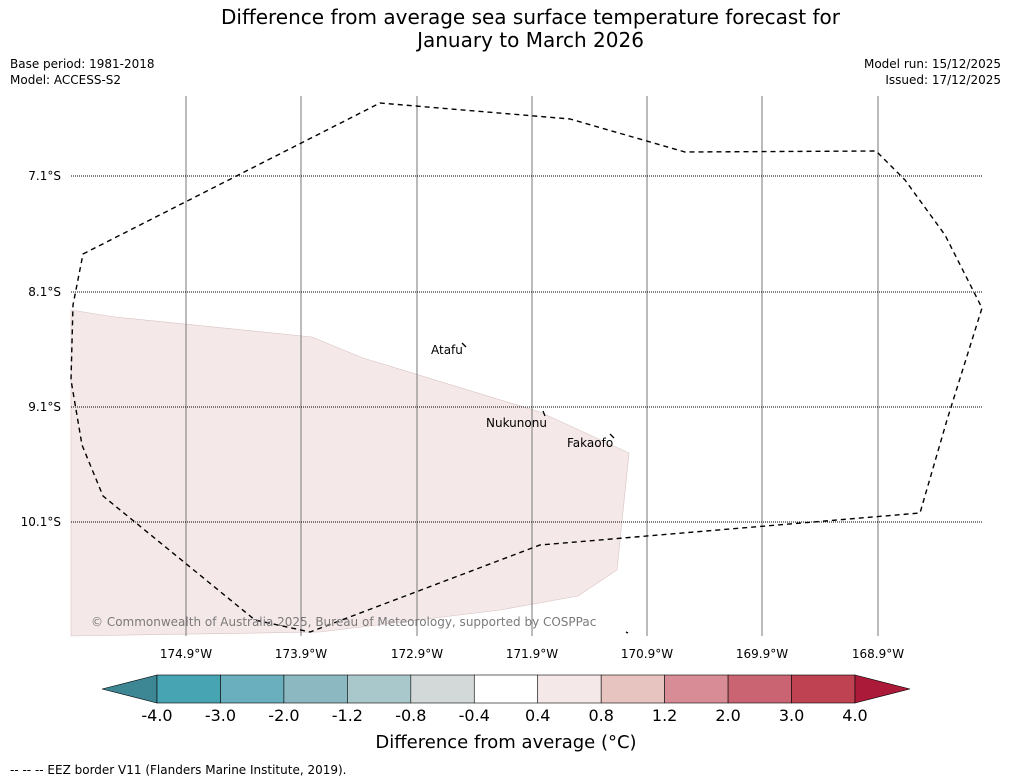 Image resolution: width=1011 pixels, height=781 pixels. I want to click on colorbar-tick-label: 0.4, so click(537, 715).